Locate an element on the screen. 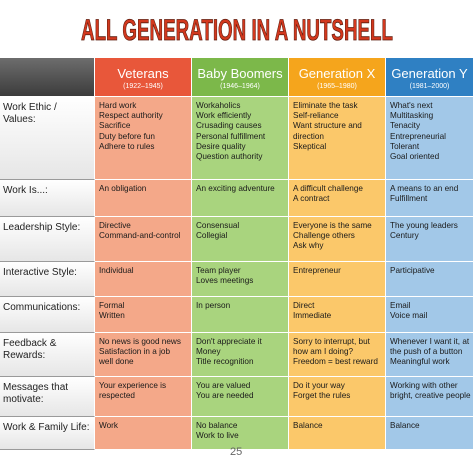 The height and width of the screenshot is (474, 474). cell-line: No balance is located at coordinates (217, 425).